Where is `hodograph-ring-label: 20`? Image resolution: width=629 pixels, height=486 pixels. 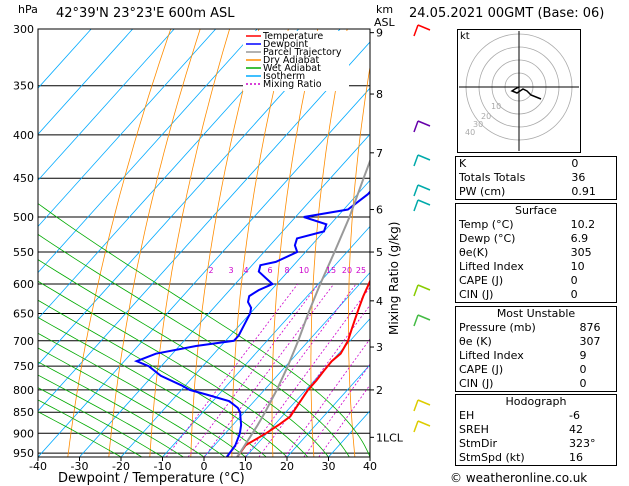 hodograph-ring-label: 20 is located at coordinates (486, 116).